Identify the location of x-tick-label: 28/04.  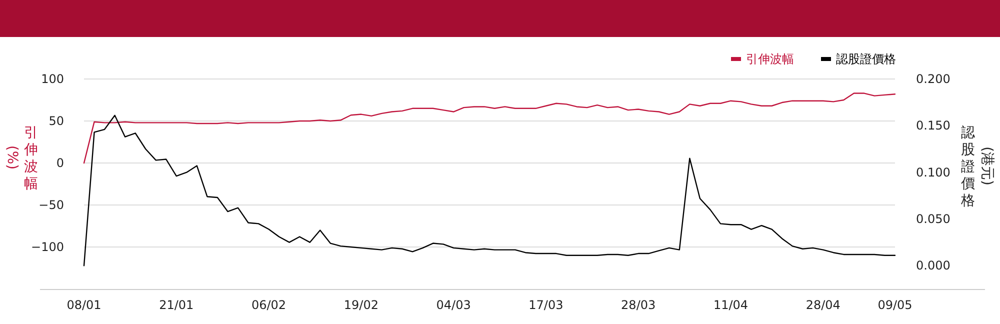
(823, 305).